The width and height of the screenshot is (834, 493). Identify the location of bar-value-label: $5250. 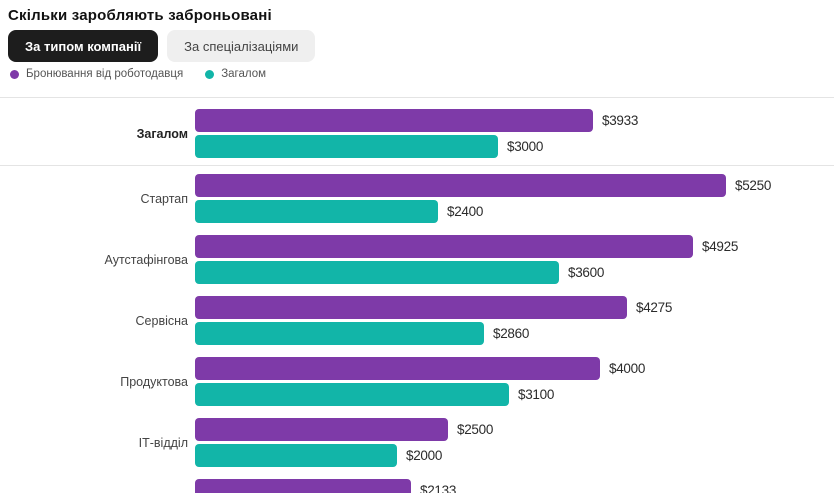
(753, 185).